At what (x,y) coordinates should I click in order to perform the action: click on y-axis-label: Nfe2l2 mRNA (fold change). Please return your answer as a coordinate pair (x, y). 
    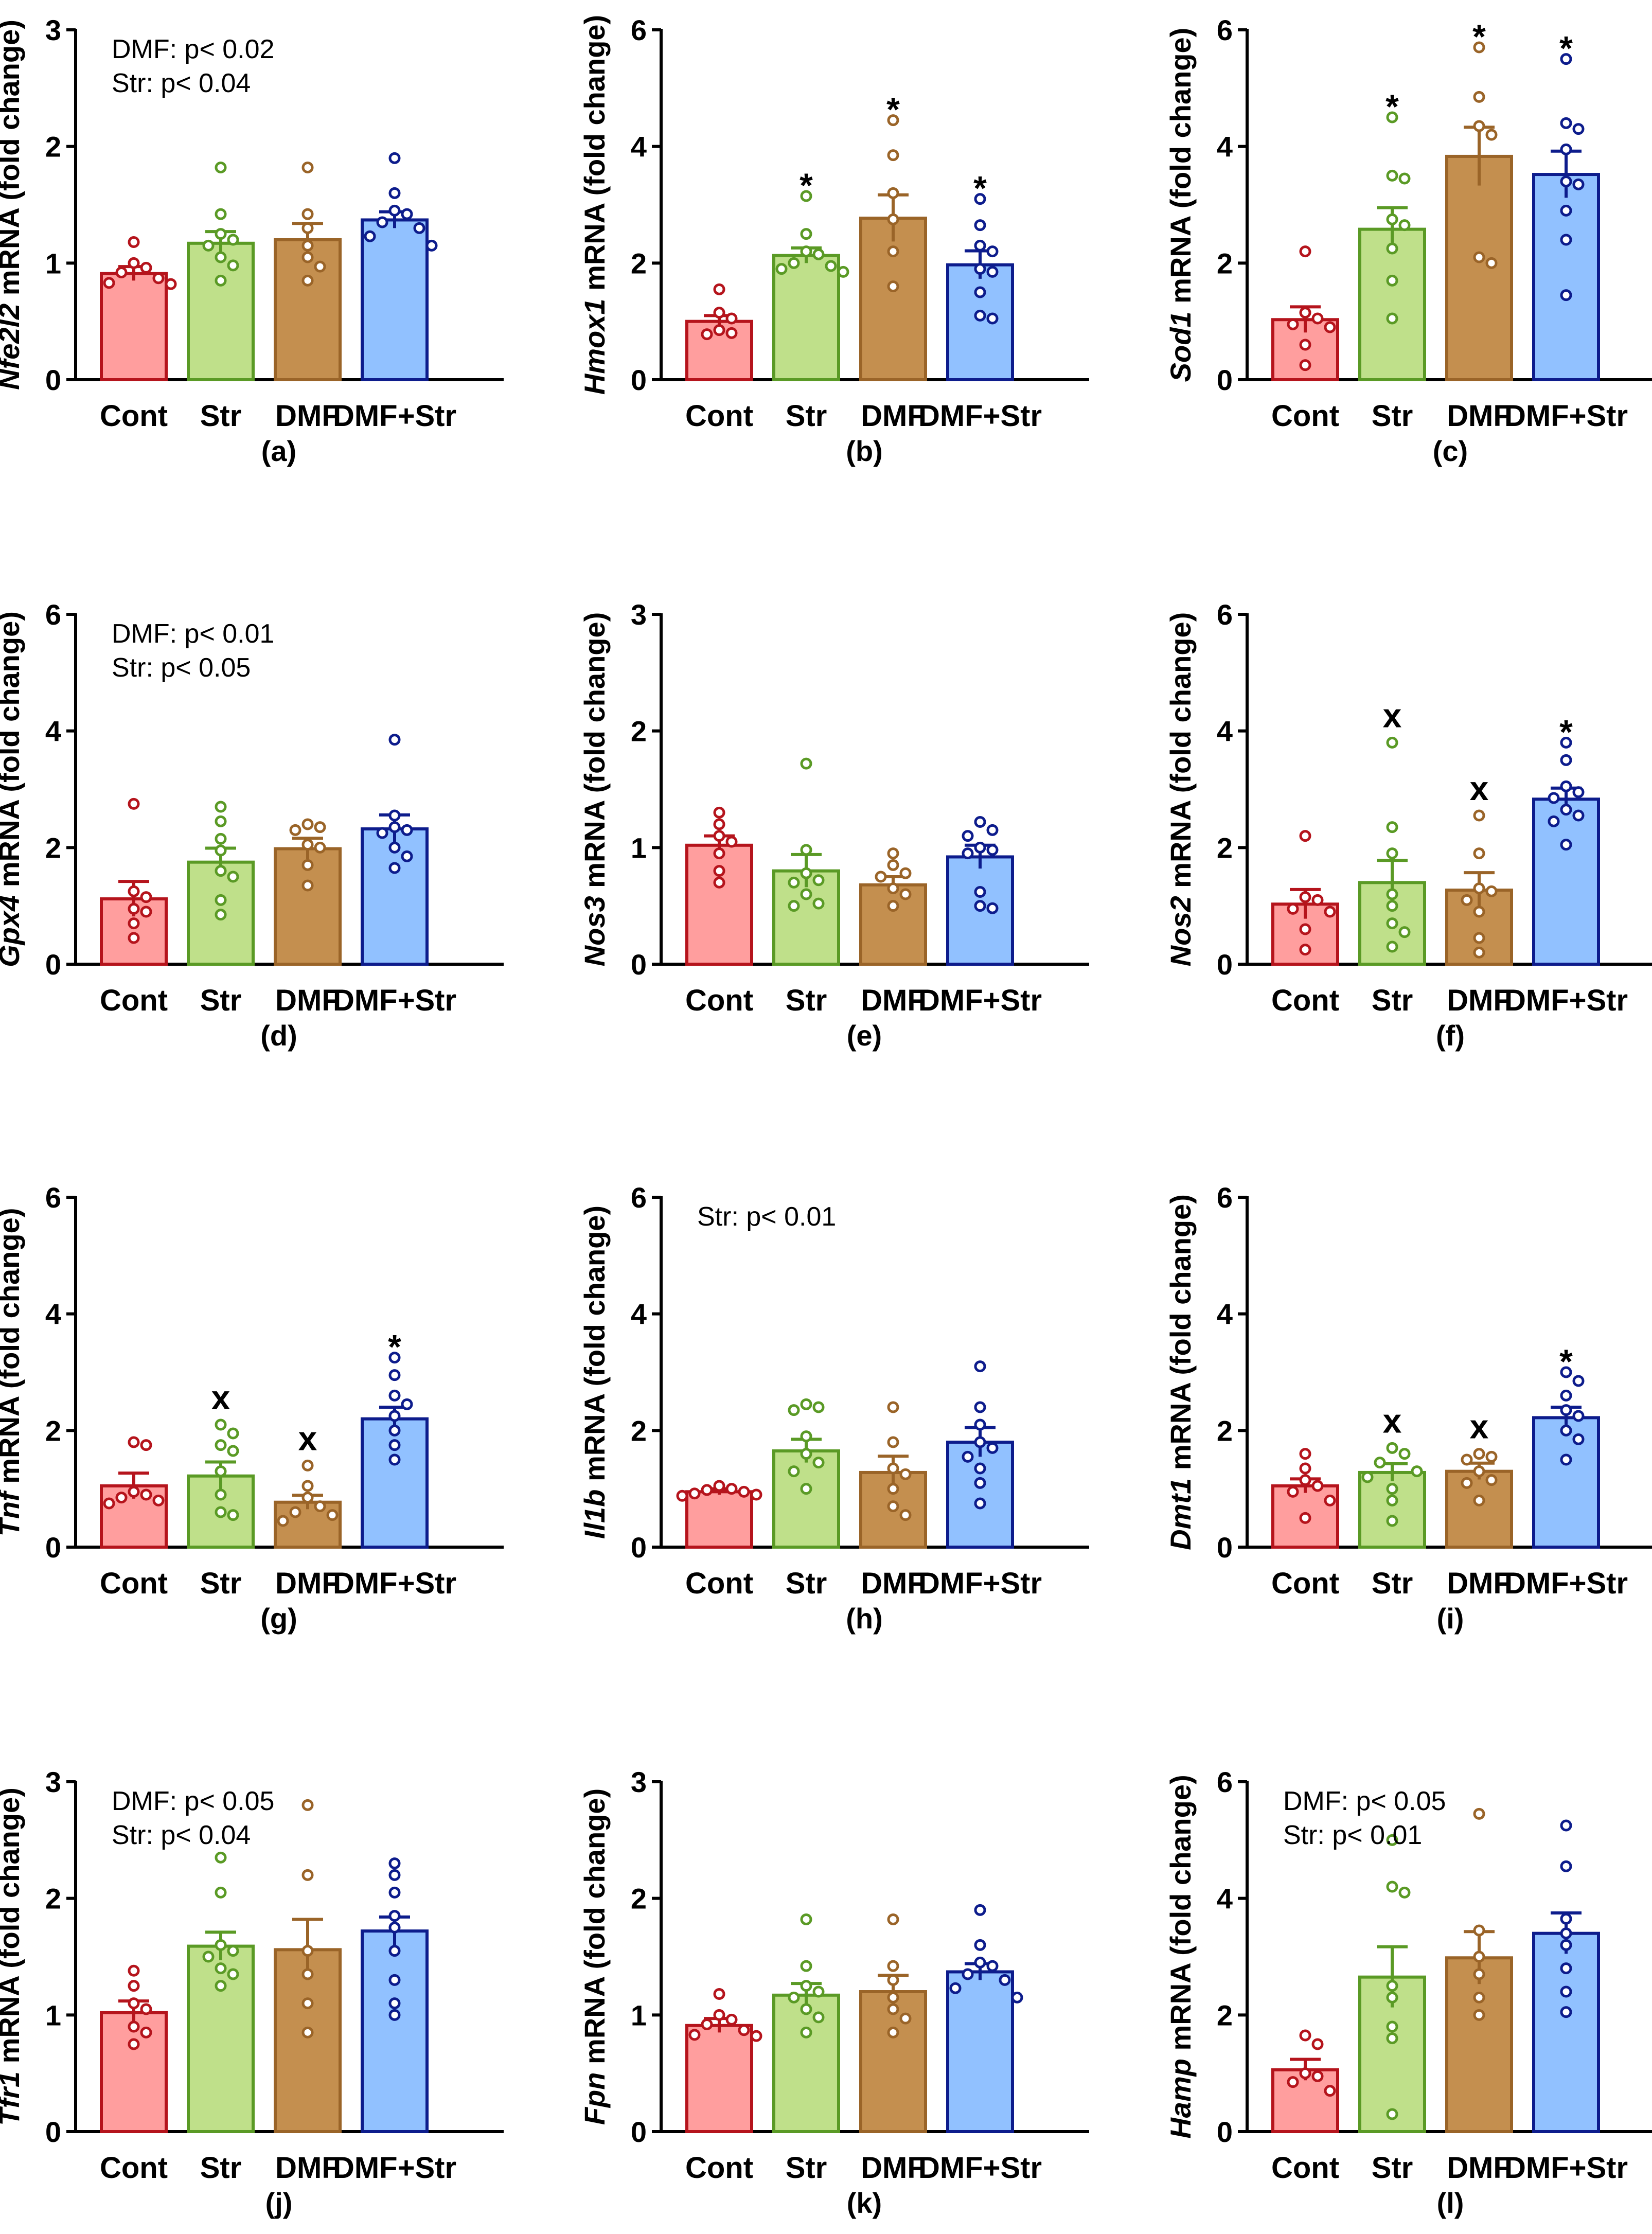
    Looking at the image, I should click on (12, 205).